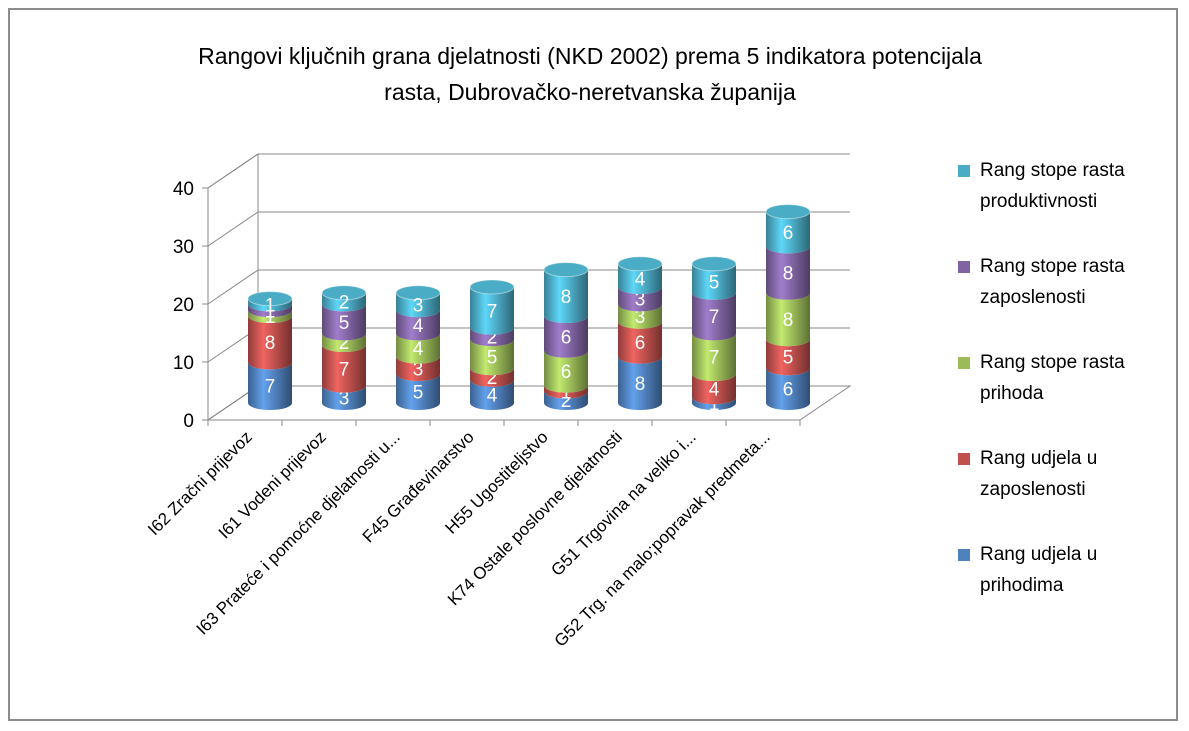 This screenshot has width=1189, height=731. What do you see at coordinates (1039, 474) in the screenshot?
I see `legend-label: Rang udjela u zaposlenosti` at bounding box center [1039, 474].